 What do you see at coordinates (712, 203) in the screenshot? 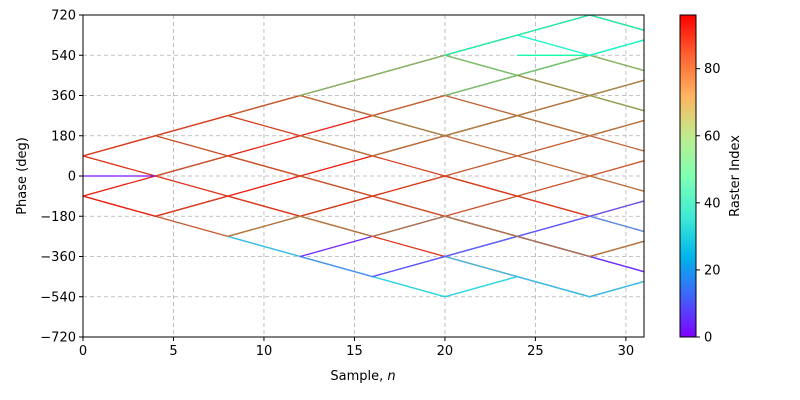
I see `colorbar-tick-label: 40` at bounding box center [712, 203].